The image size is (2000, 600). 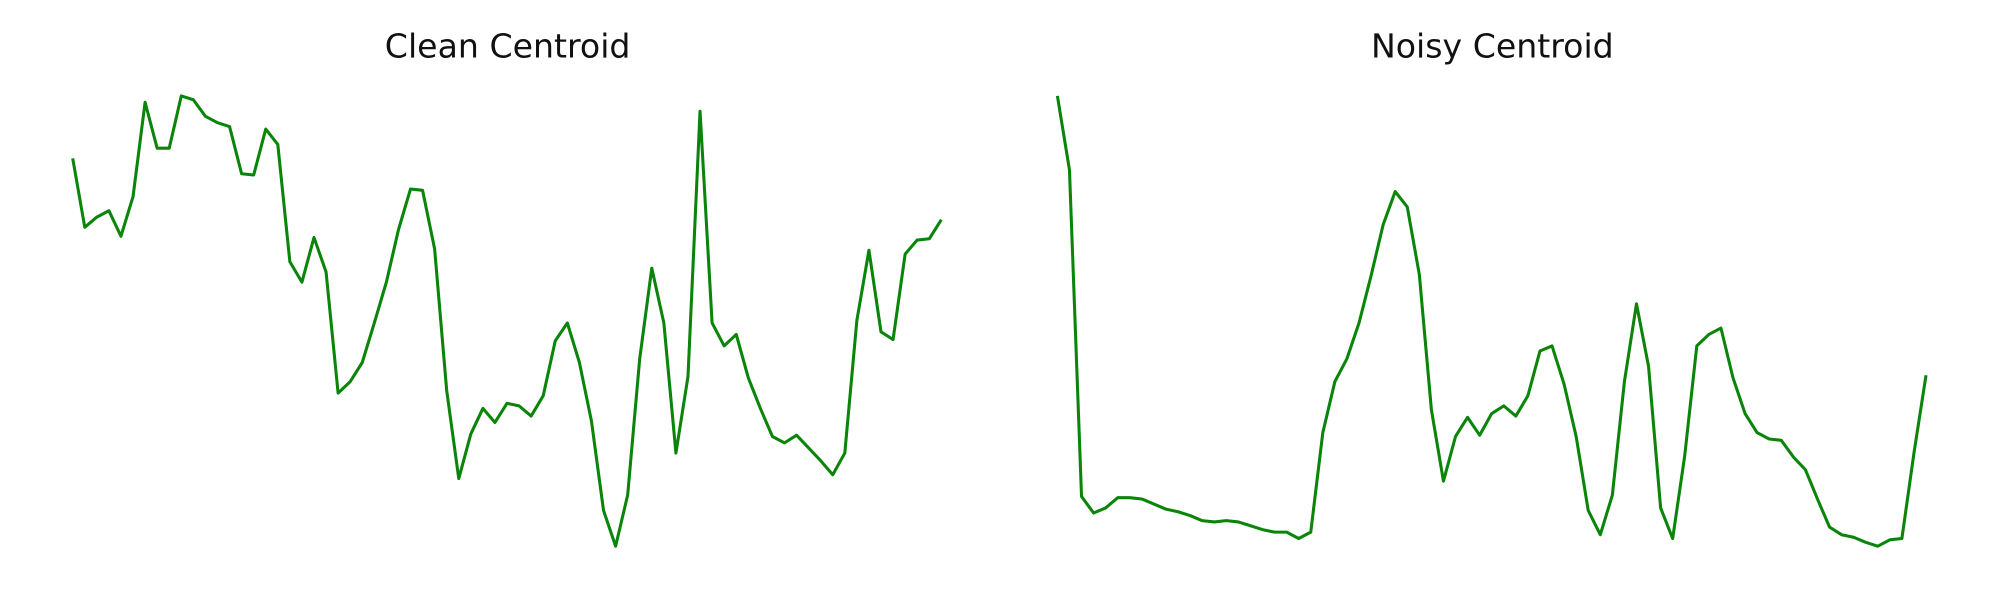 I want to click on chart-title: Noisy Centroid, so click(x=1492, y=46).